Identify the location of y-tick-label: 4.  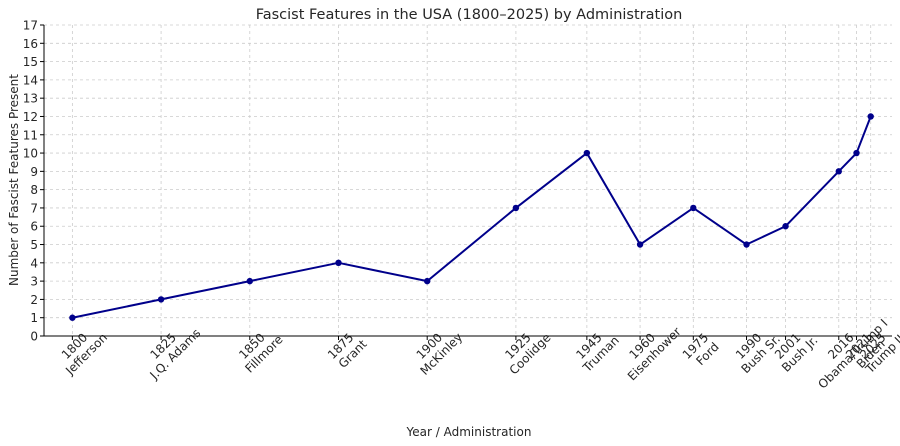
(34, 263).